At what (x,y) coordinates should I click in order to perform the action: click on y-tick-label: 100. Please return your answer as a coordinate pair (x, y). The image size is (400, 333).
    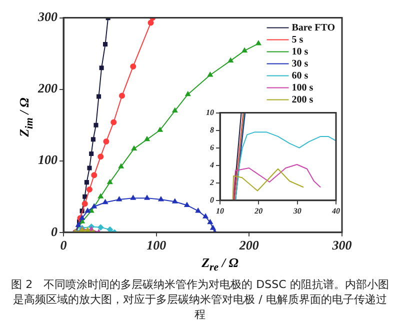
    Looking at the image, I should click on (48, 160).